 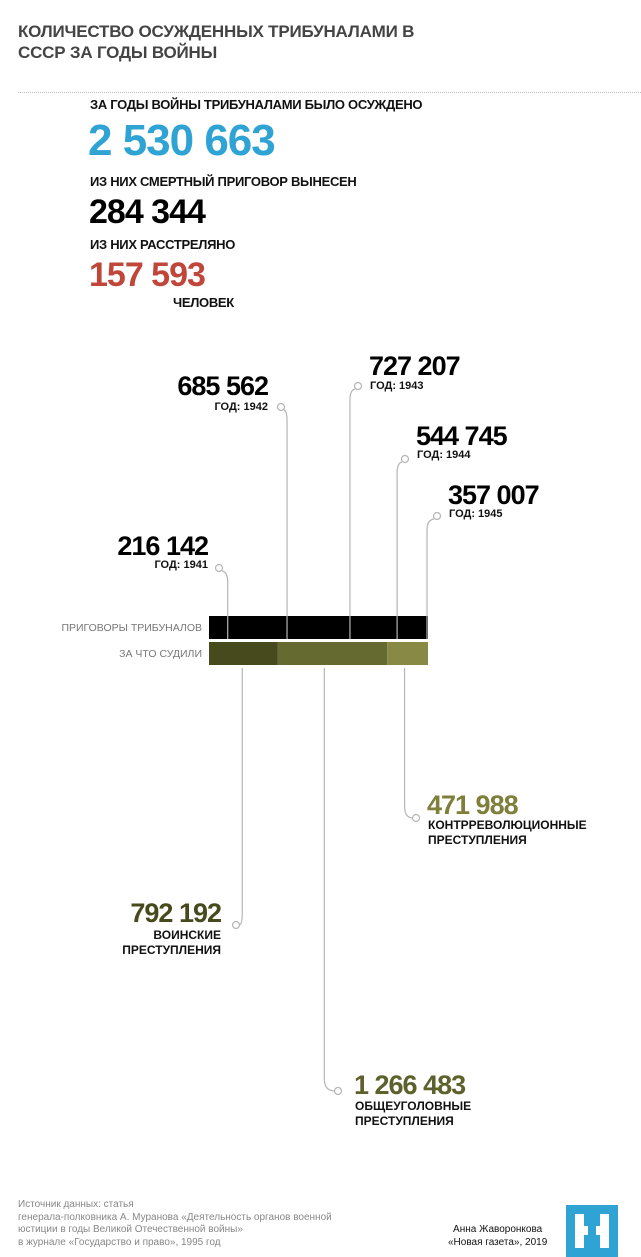 I want to click on author-credit: Анна Жаворонкова «Новая газета», 2019, so click(x=498, y=1236).